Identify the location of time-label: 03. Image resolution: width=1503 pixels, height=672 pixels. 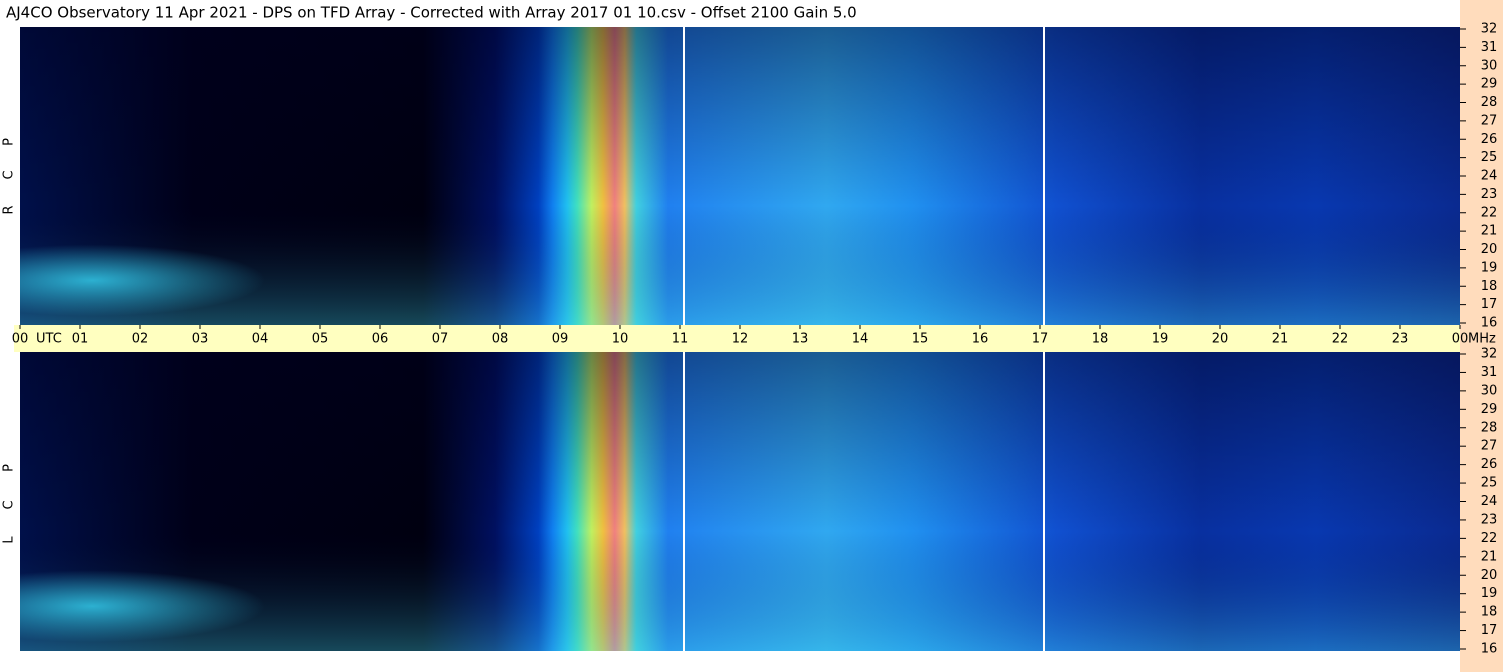
(200, 339).